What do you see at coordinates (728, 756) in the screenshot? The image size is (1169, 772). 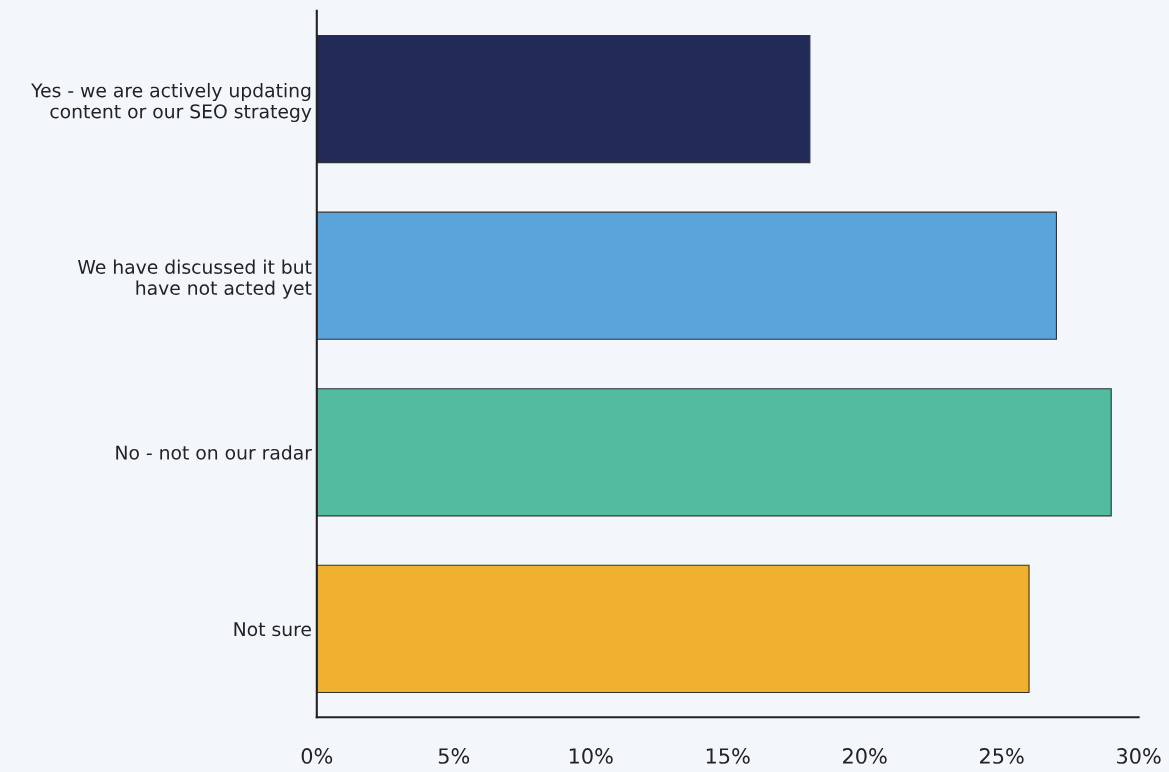 I see `x-tick-label: 15%` at bounding box center [728, 756].